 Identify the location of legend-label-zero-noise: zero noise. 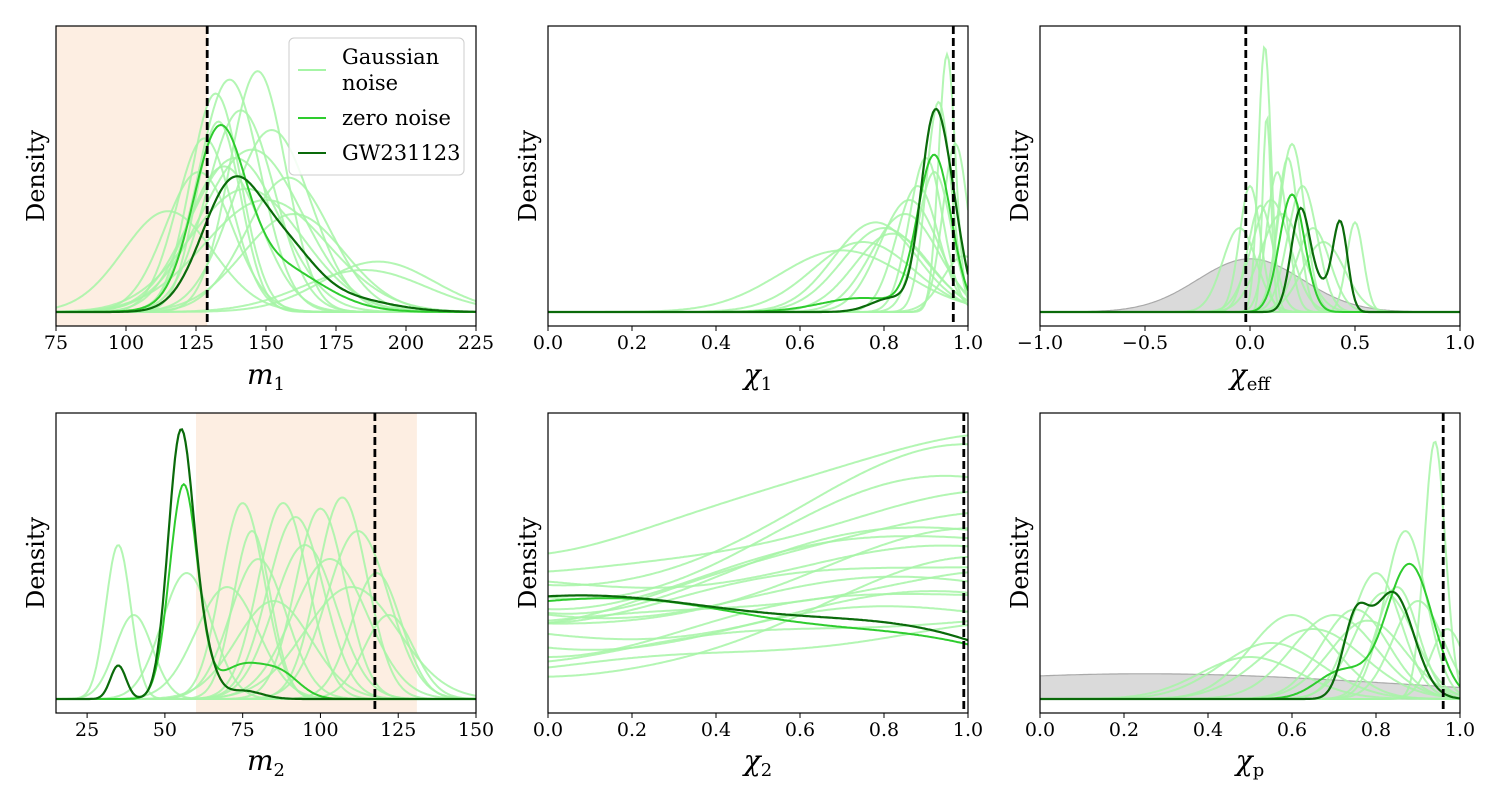
(396, 118).